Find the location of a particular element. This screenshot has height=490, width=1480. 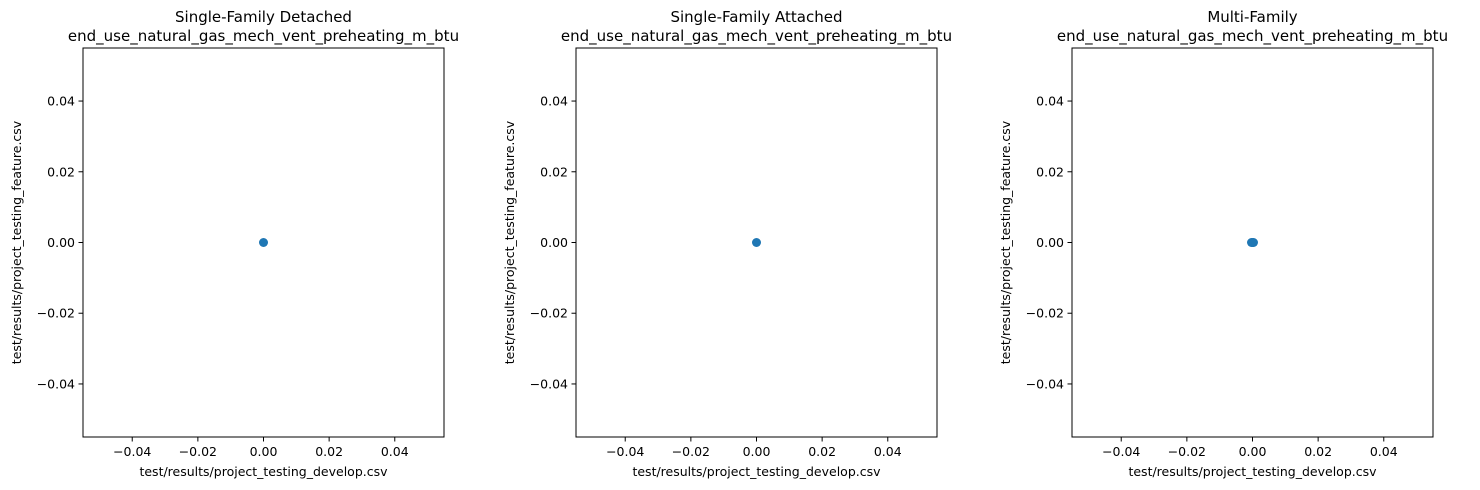

panel-title: Multi-Family is located at coordinates (1252, 17).